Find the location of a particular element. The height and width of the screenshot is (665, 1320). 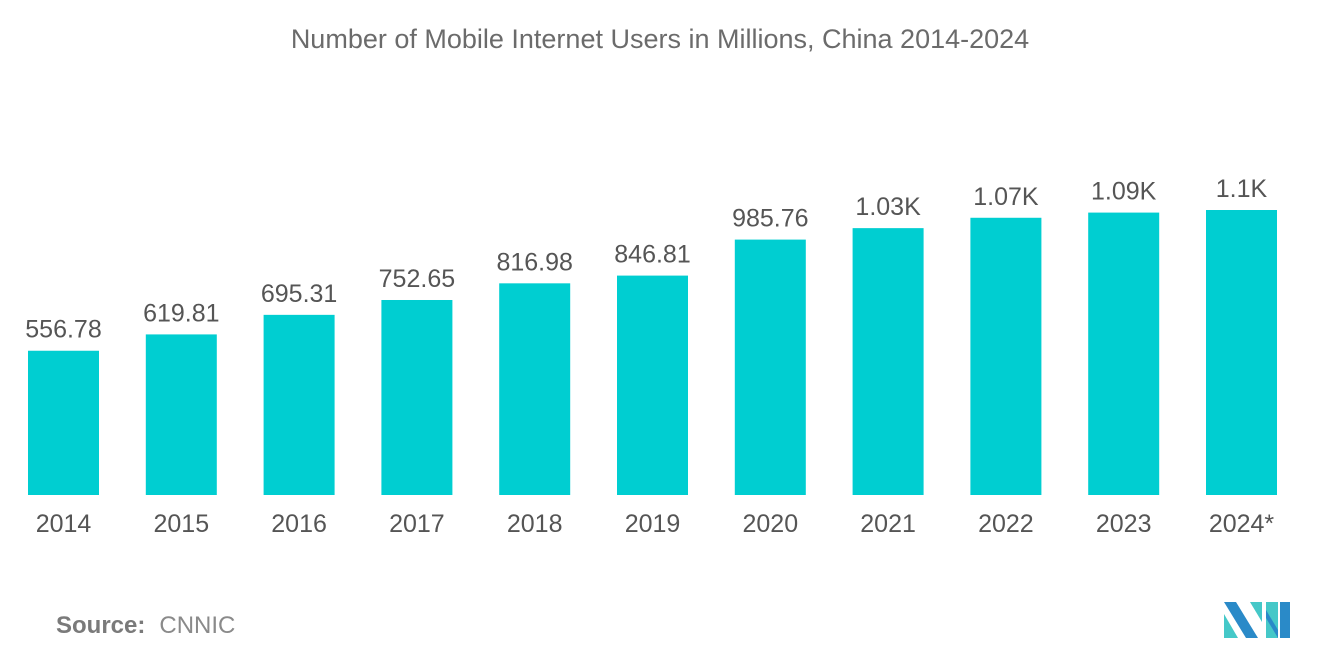

bar-2019 is located at coordinates (652, 385).